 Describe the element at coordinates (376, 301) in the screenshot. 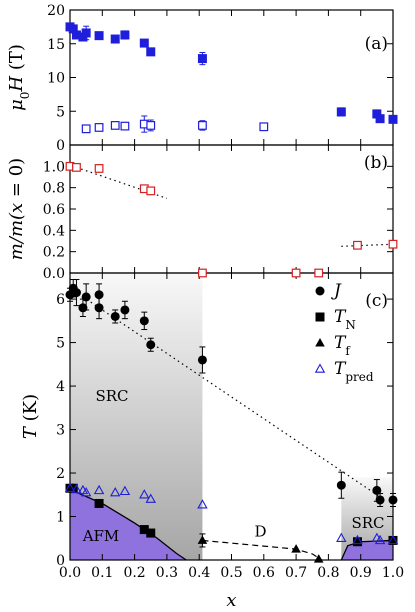

I see `panel-label-2: (c)` at that location.